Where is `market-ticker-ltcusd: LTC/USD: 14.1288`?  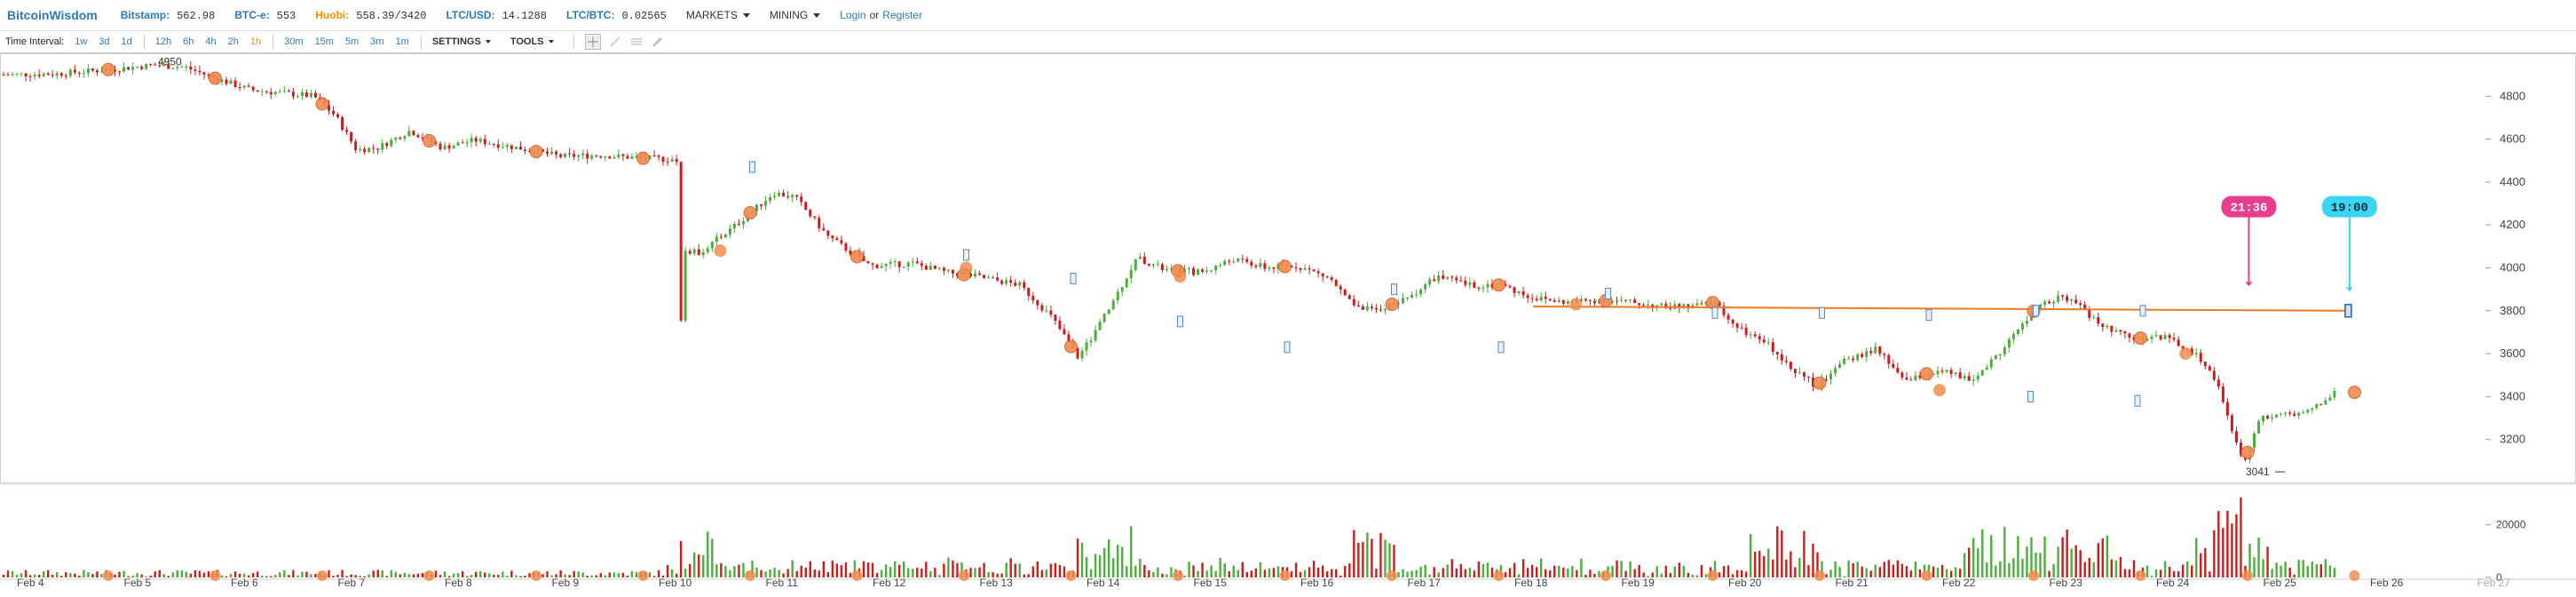 market-ticker-ltcusd: LTC/USD: 14.1288 is located at coordinates (496, 15).